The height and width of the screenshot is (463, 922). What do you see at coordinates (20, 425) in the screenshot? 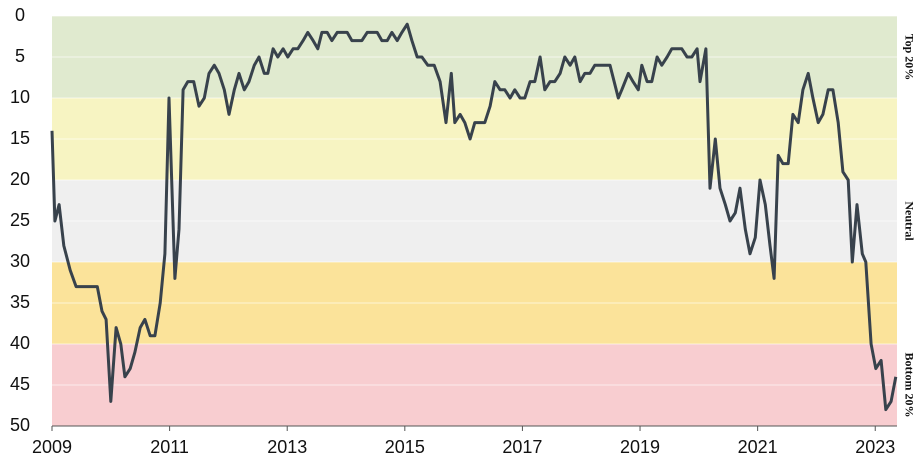
I see `y-tick-label: 50` at bounding box center [20, 425].